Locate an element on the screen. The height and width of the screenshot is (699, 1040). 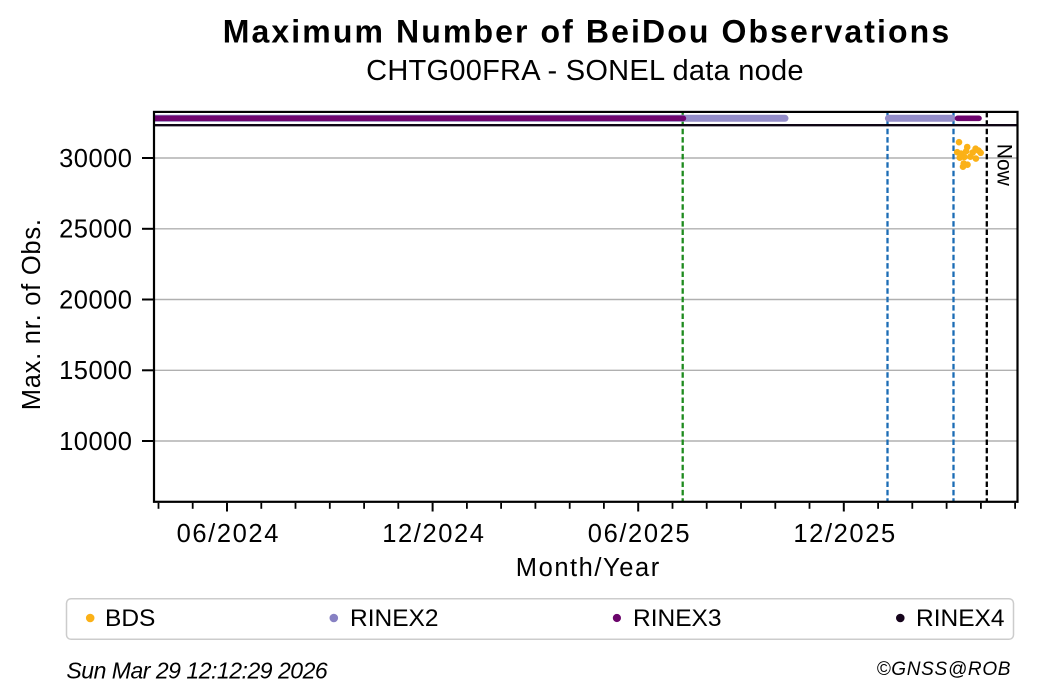
svg-text:Maximum Number of BeiDou Obser: Maximum Number of BeiDou Observations is located at coordinates (587, 32).